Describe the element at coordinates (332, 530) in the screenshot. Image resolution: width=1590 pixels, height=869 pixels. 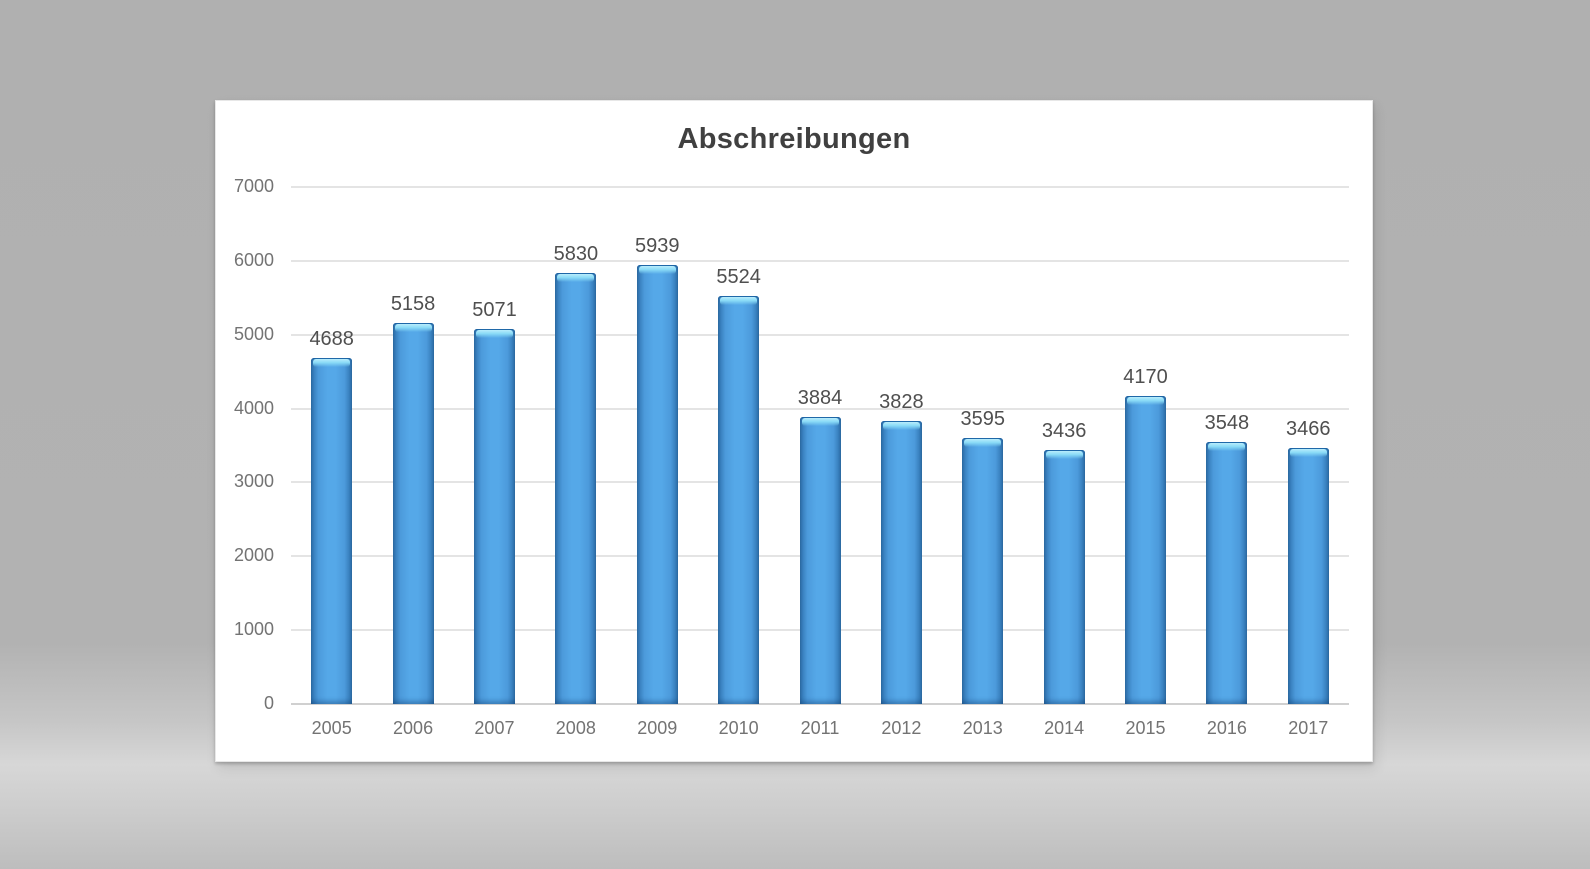
I see `bar-2005` at that location.